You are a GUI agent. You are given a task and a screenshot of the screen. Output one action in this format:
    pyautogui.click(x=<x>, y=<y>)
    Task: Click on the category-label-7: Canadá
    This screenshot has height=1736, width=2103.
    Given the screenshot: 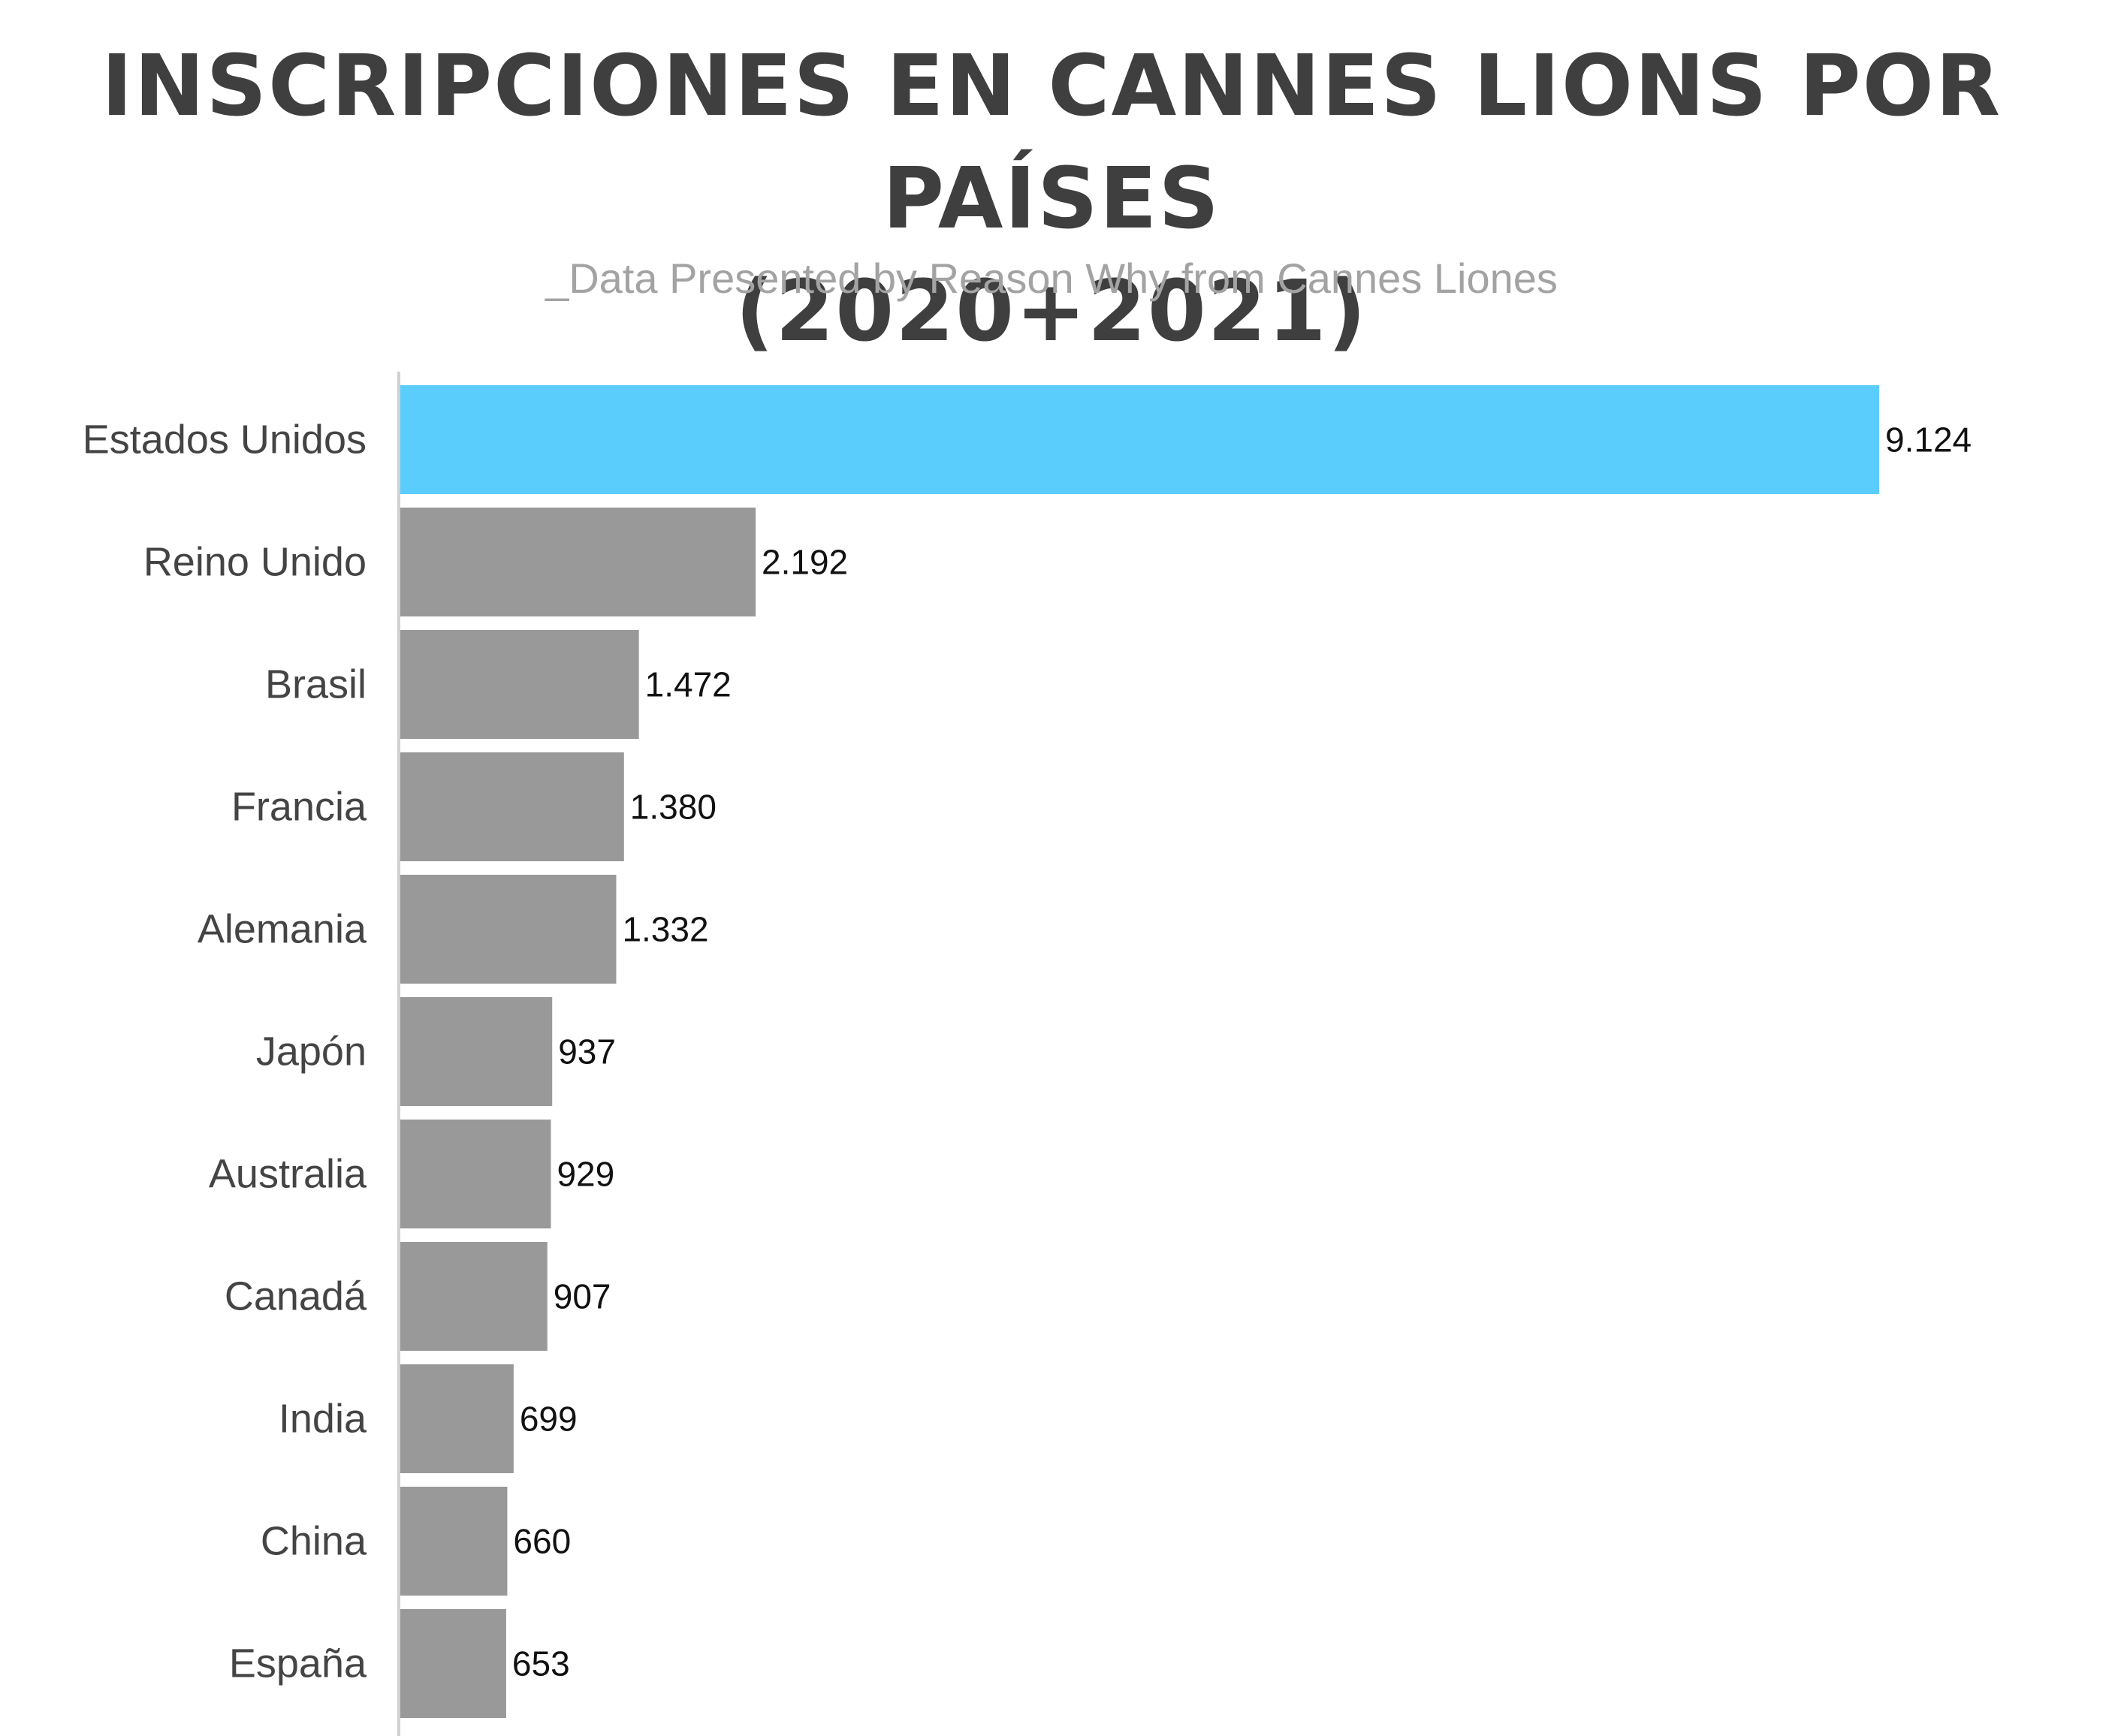 What is the action you would take?
    pyautogui.click(x=296, y=1296)
    